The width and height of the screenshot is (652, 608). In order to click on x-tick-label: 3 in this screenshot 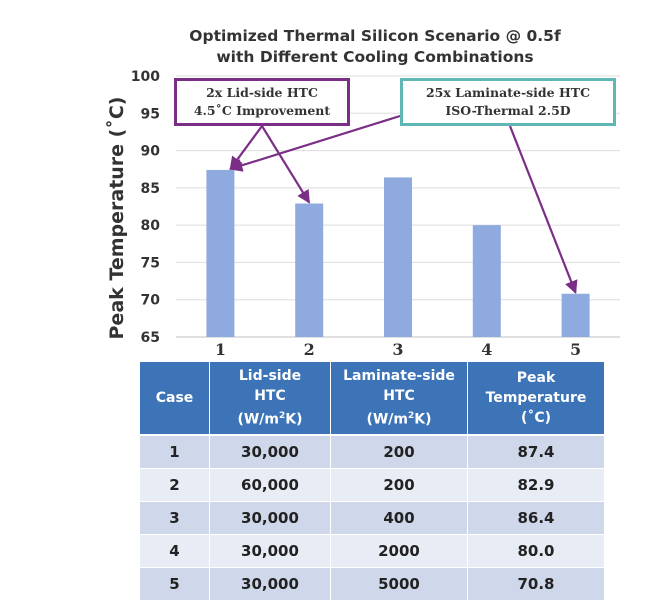, I will do `click(397, 349)`.